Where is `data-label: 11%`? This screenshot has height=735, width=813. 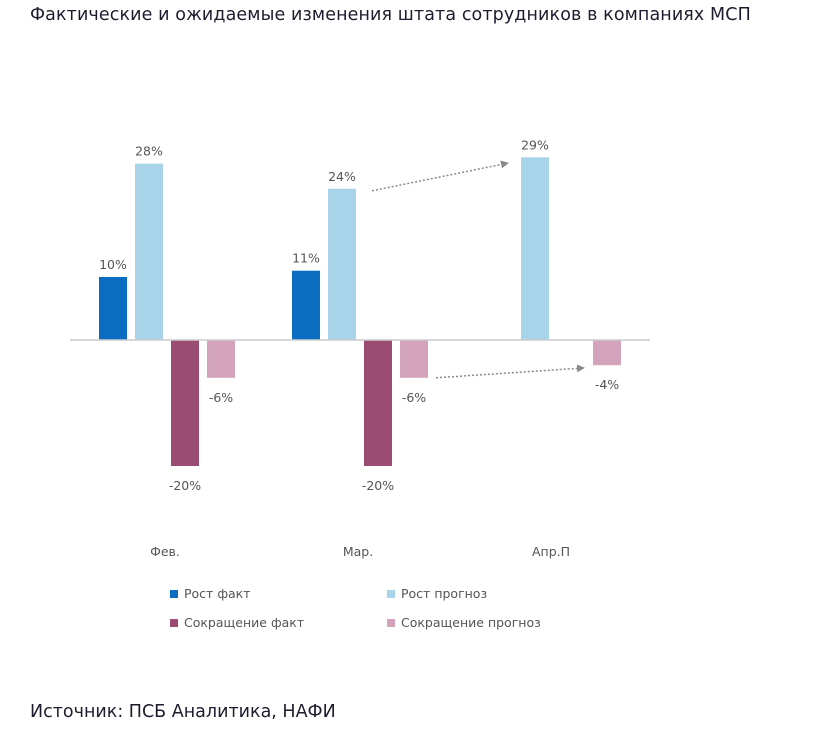 data-label: 11% is located at coordinates (306, 258).